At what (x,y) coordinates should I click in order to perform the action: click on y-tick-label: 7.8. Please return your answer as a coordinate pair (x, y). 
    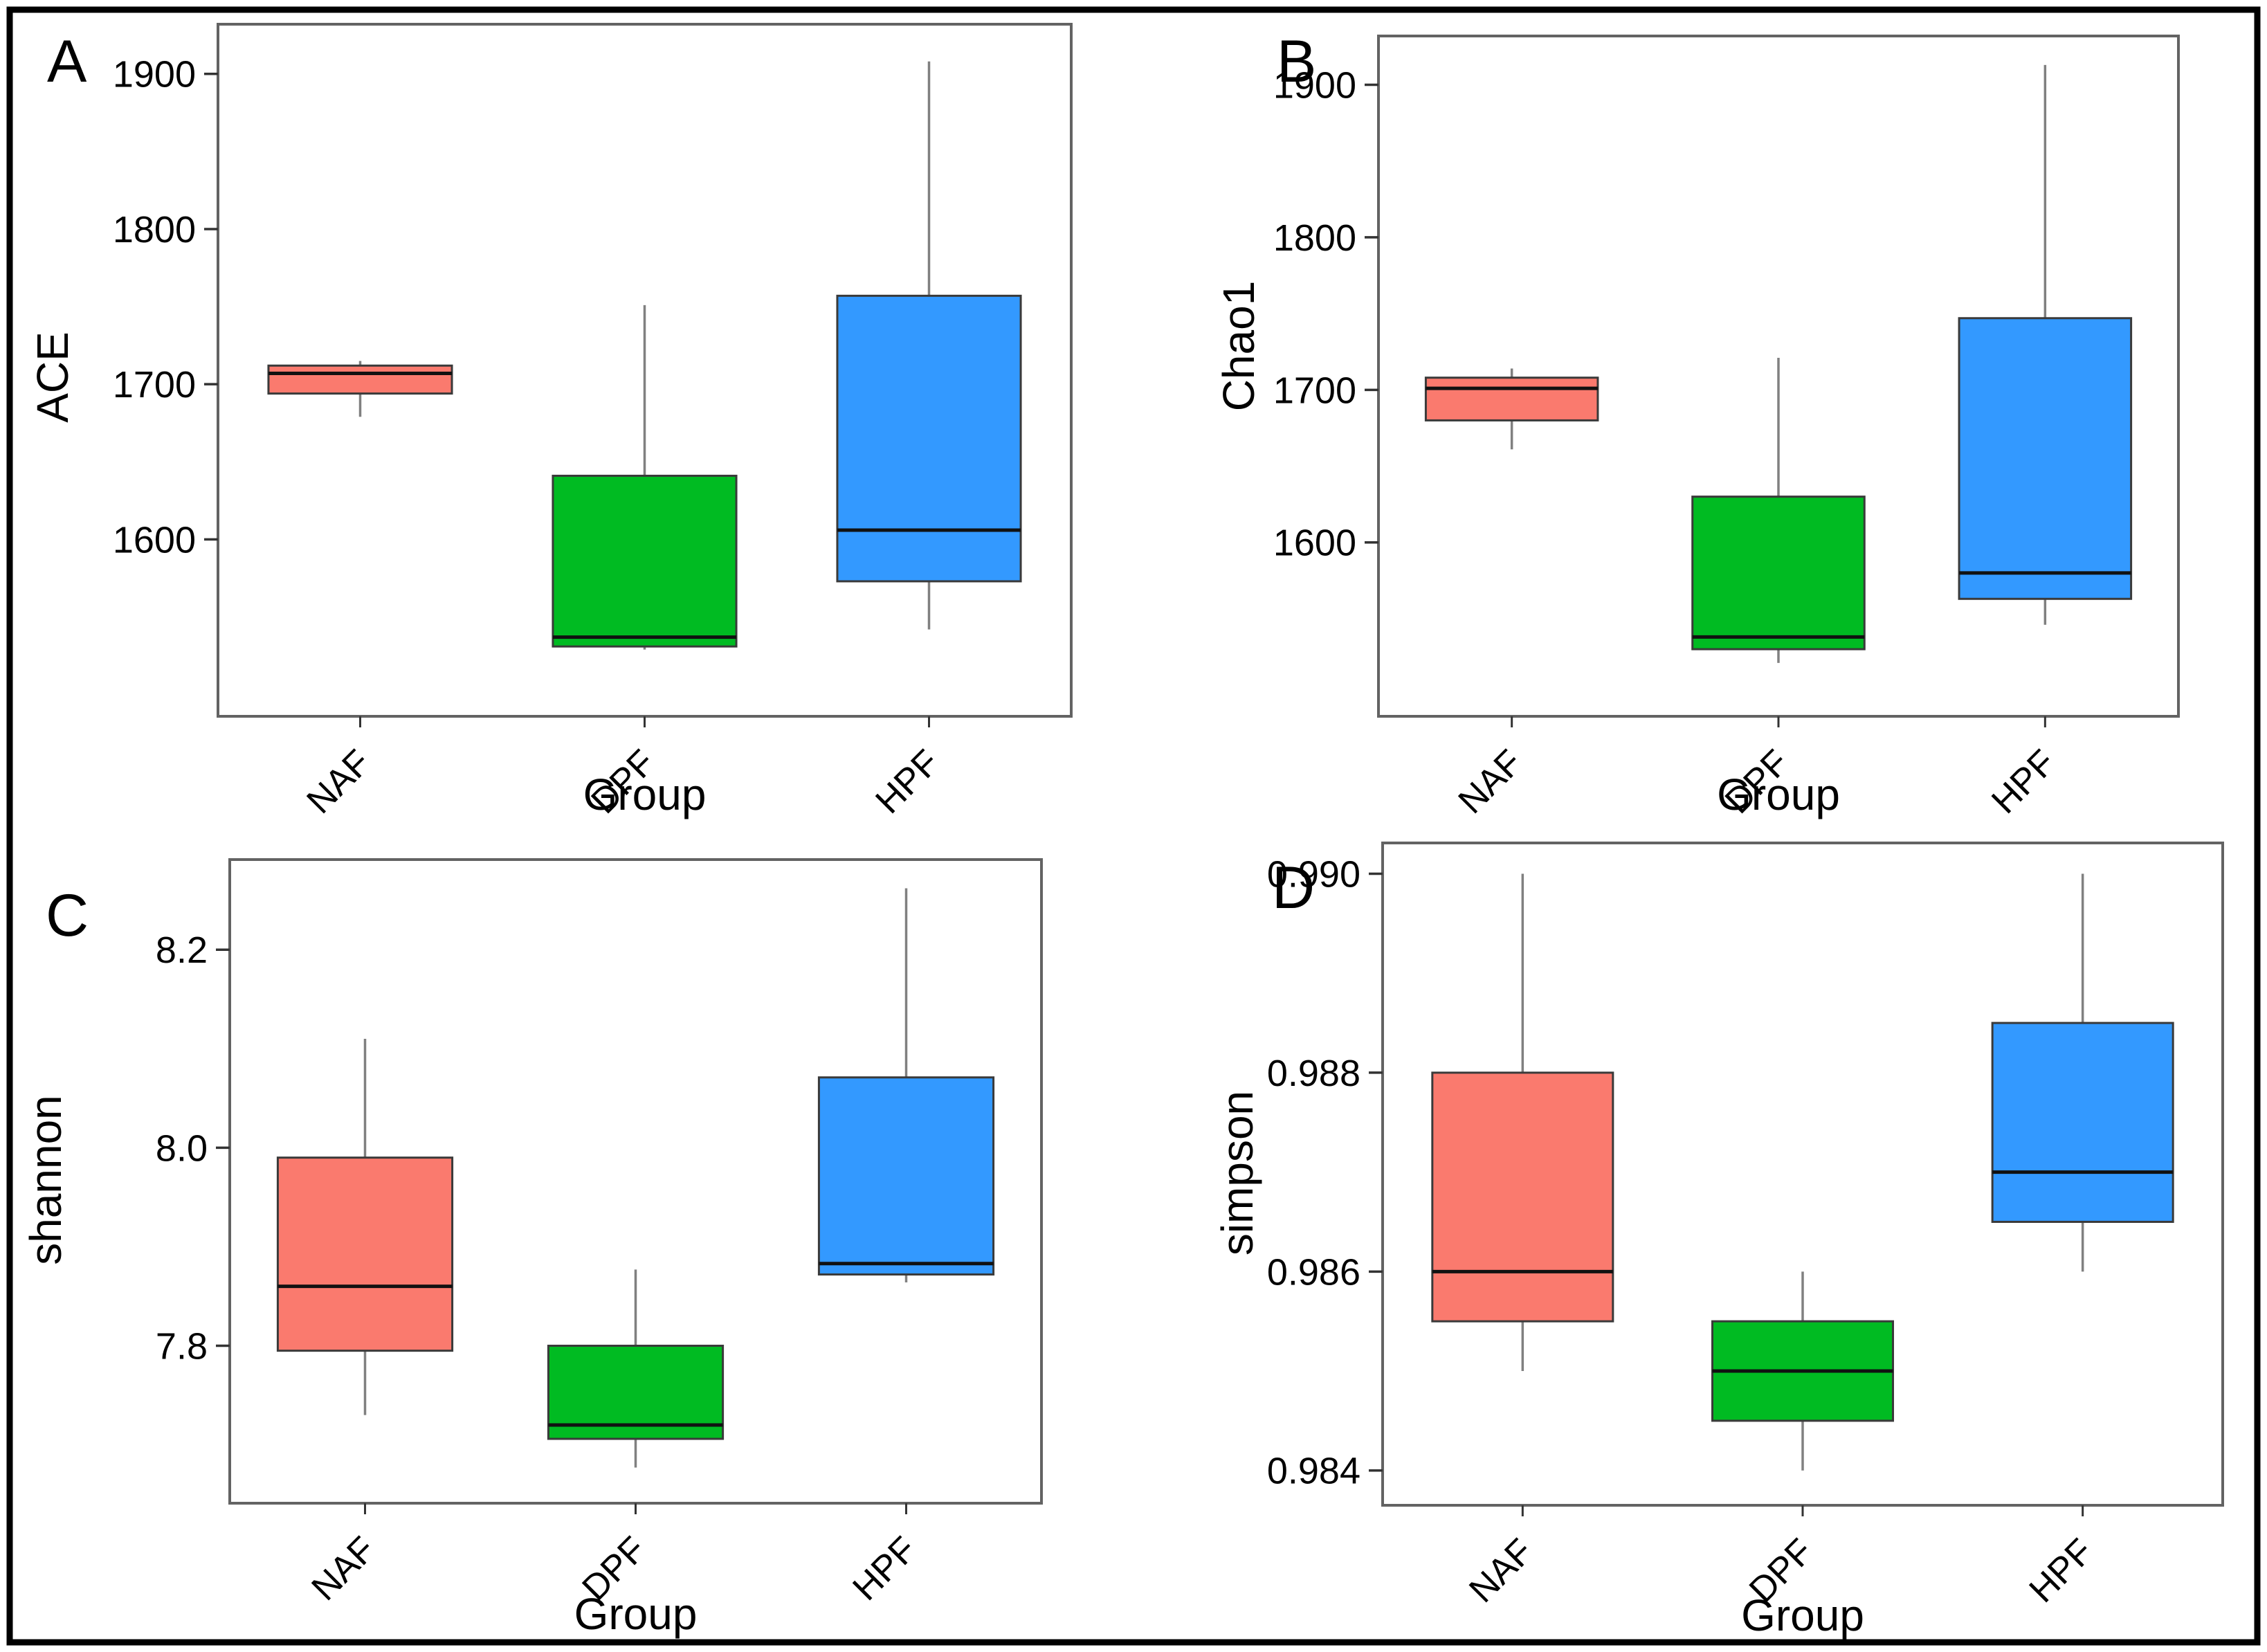
    Looking at the image, I should click on (182, 1347).